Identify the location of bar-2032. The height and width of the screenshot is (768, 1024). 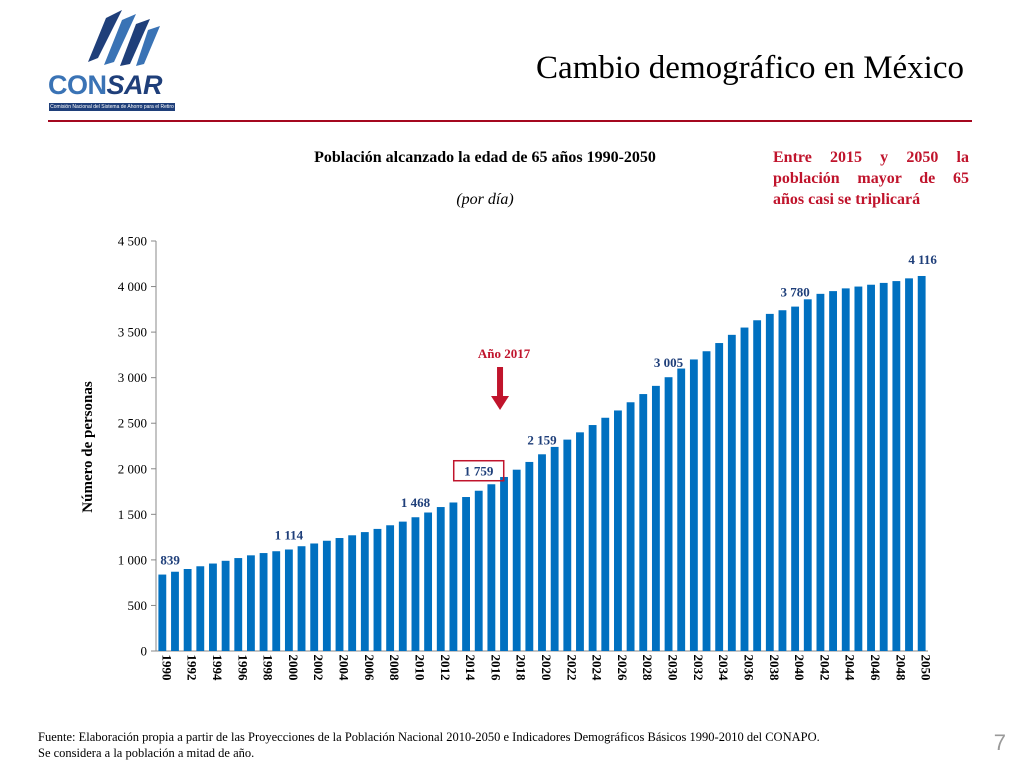
(693, 505).